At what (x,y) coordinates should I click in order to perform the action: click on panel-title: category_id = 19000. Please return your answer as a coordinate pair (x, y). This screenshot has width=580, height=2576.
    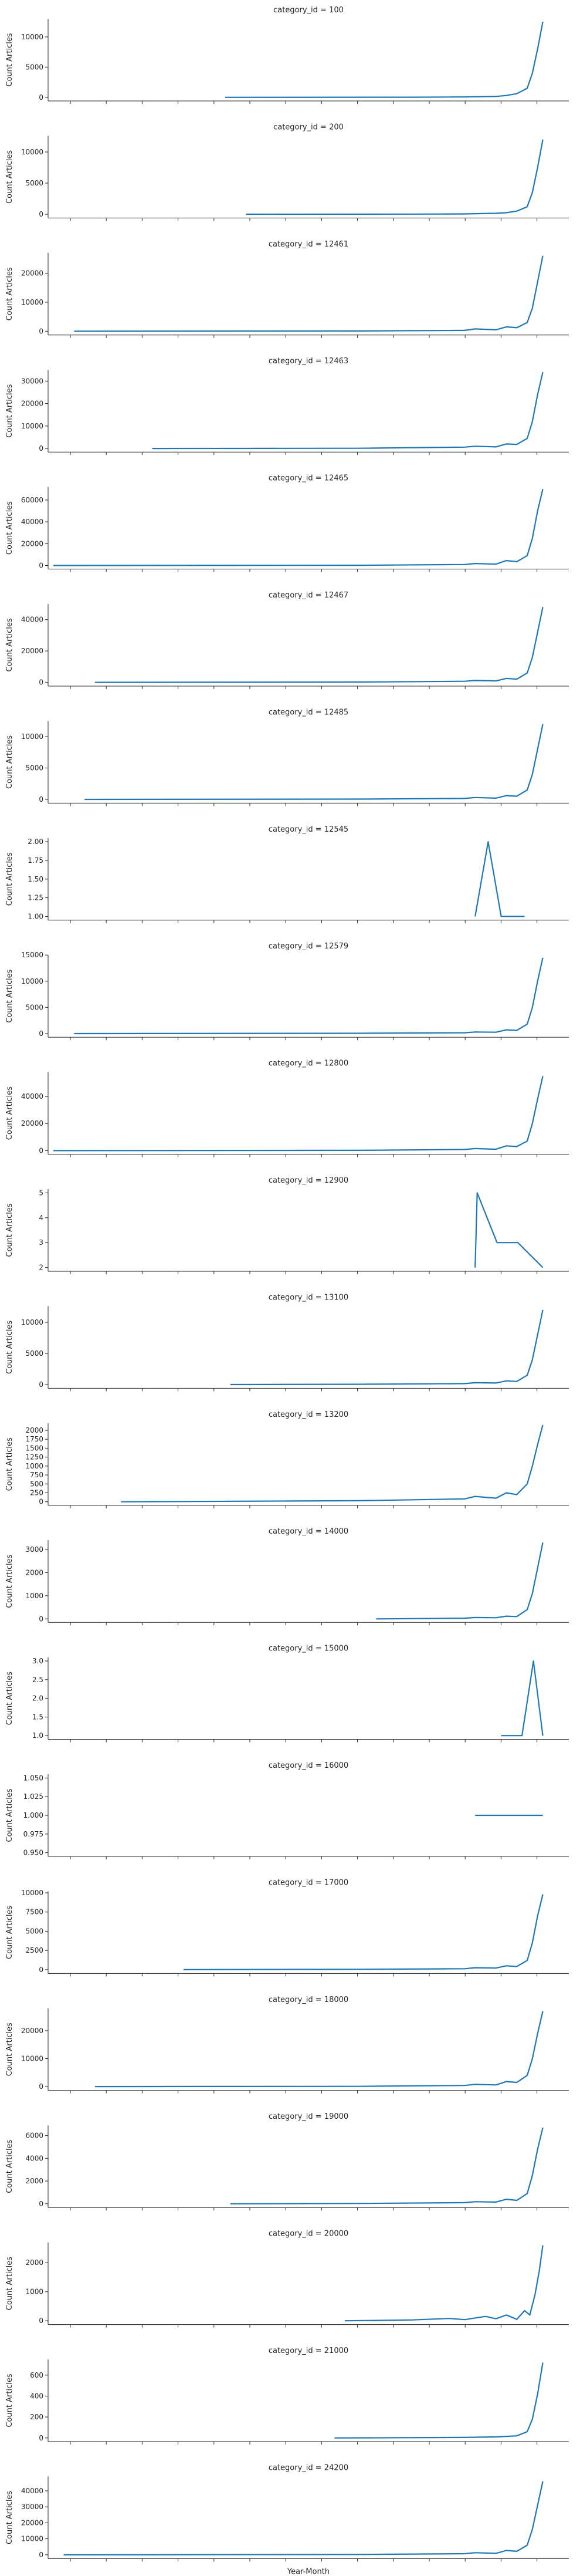
    Looking at the image, I should click on (308, 2116).